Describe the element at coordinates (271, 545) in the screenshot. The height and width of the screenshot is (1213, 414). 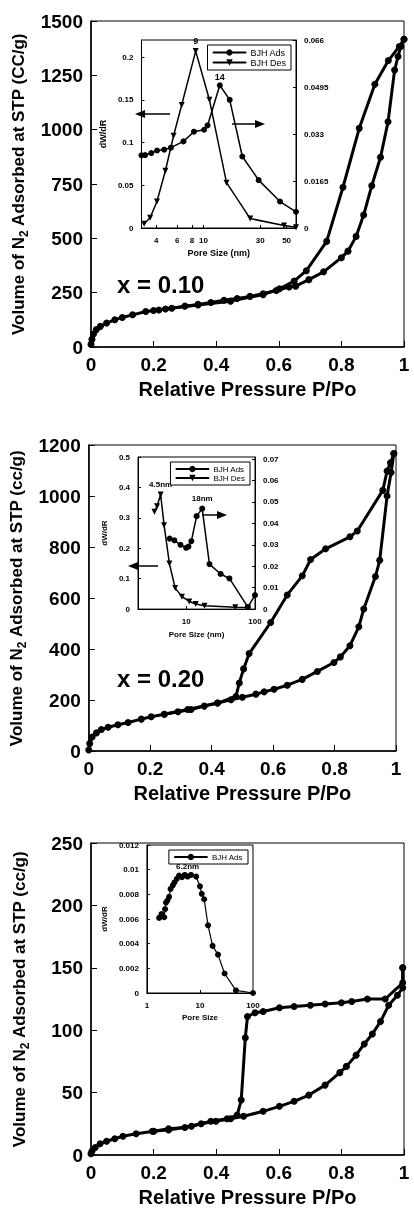
I see `y2-tick-label: 0.03` at that location.